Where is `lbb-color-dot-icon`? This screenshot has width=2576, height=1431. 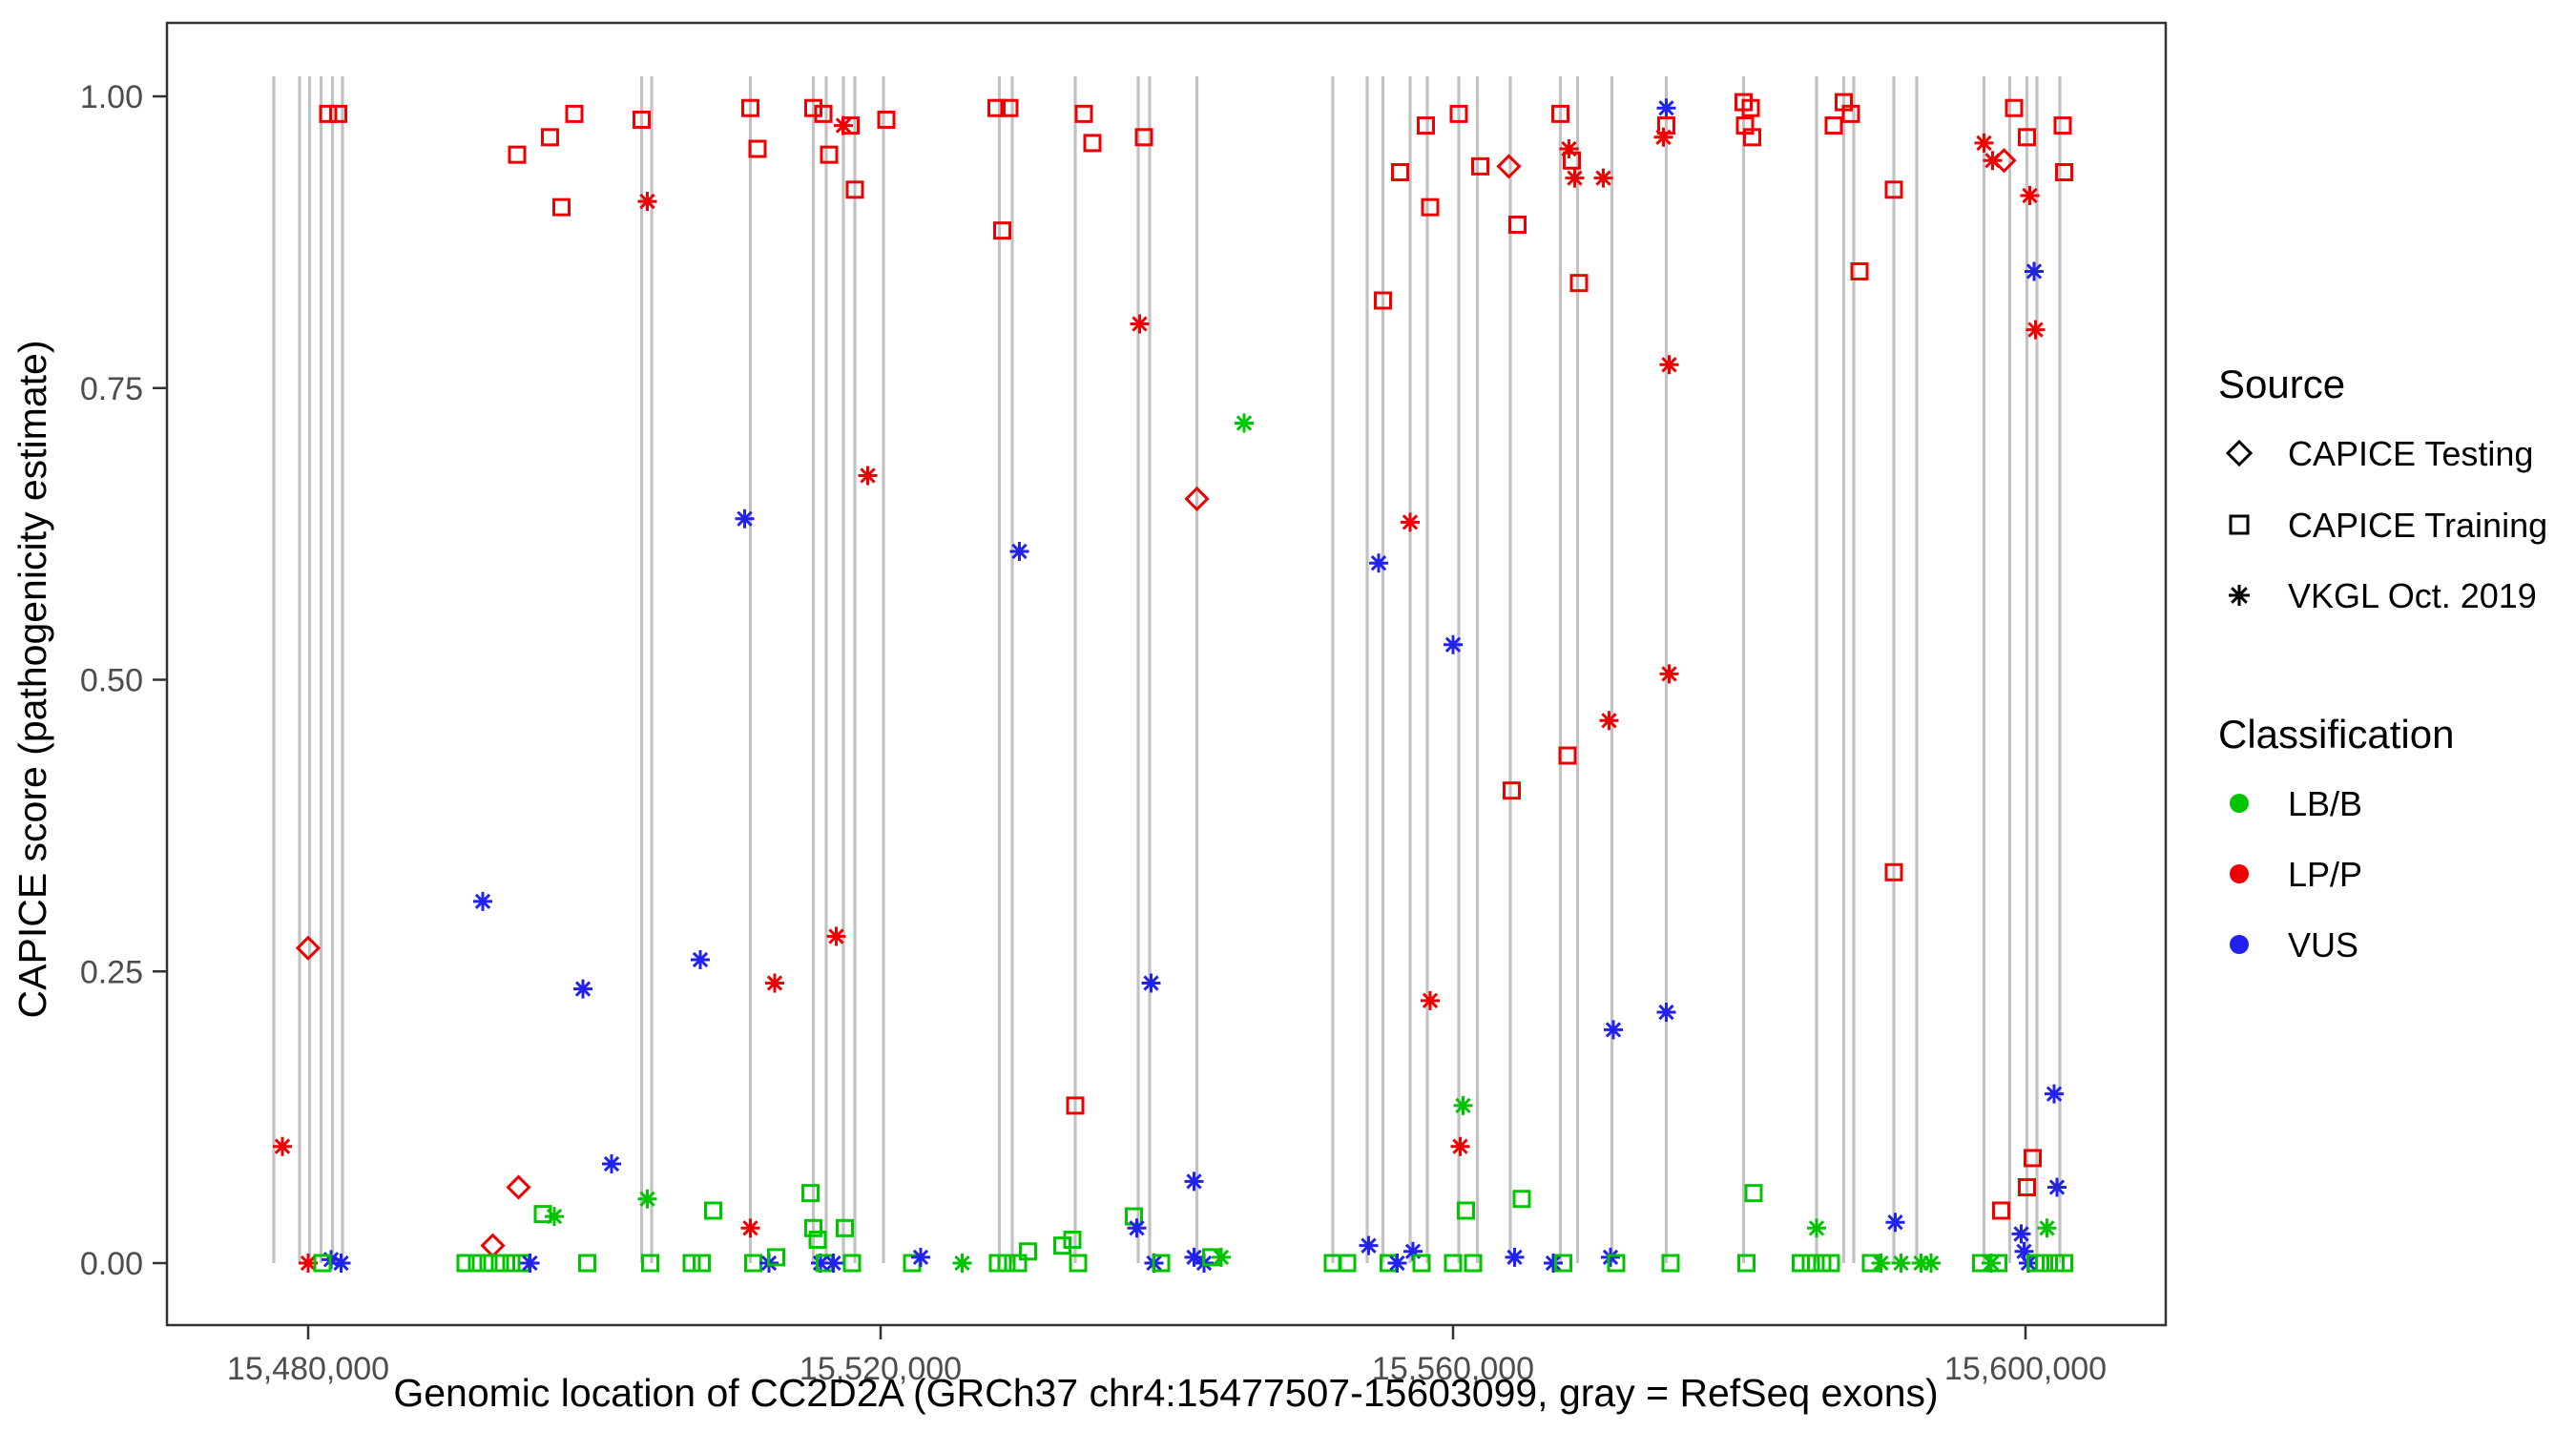 lbb-color-dot-icon is located at coordinates (2239, 803).